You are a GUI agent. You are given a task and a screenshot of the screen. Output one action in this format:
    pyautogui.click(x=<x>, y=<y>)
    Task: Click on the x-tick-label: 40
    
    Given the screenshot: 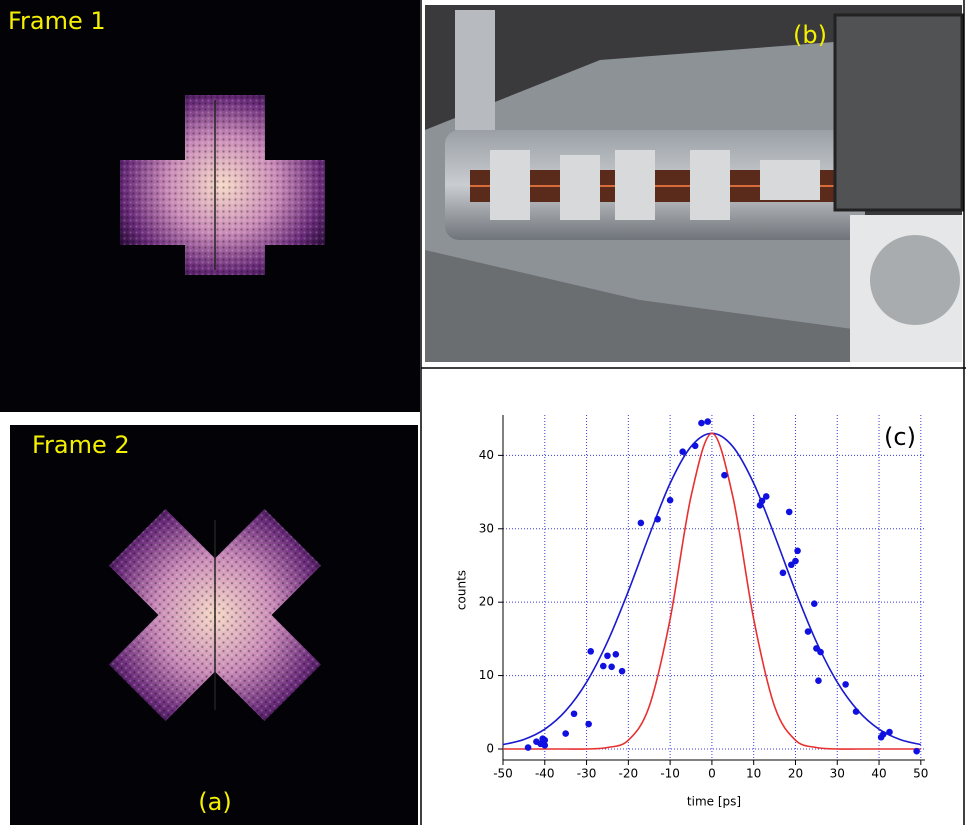 What is the action you would take?
    pyautogui.click(x=878, y=774)
    